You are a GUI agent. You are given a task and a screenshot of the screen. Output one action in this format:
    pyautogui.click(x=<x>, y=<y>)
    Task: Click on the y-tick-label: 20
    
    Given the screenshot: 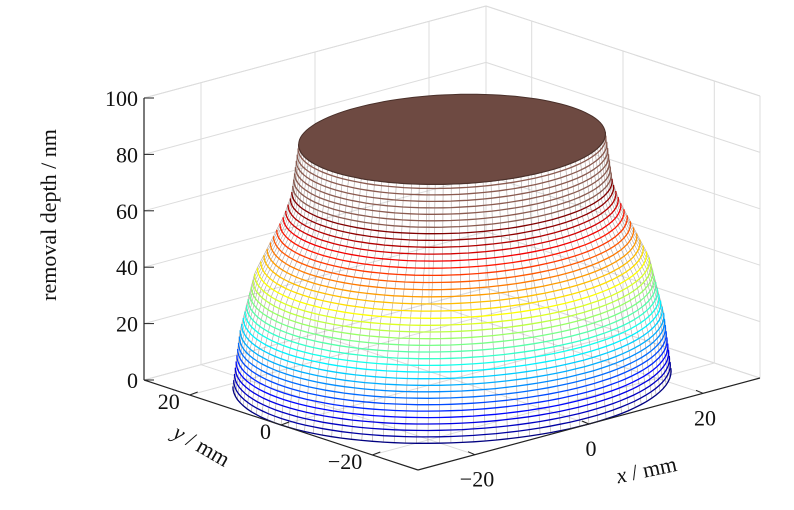 What is the action you would take?
    pyautogui.click(x=169, y=401)
    